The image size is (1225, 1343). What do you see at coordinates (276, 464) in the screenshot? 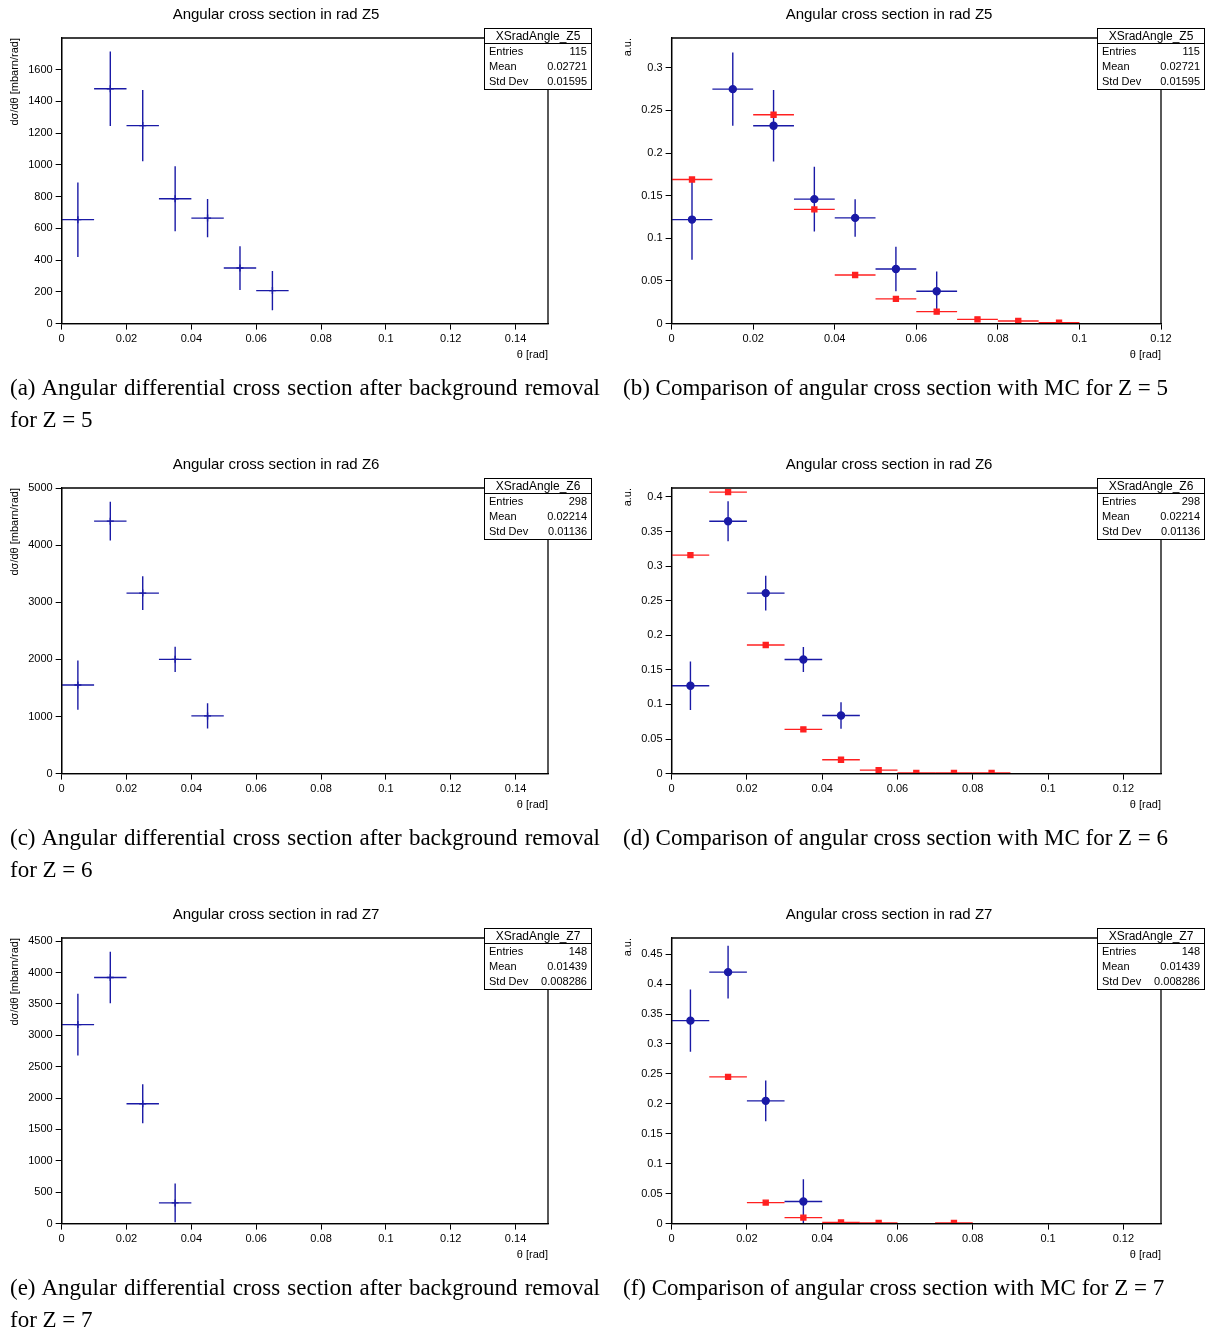
I see `chart-title: Angular cross section in rad Z6` at bounding box center [276, 464].